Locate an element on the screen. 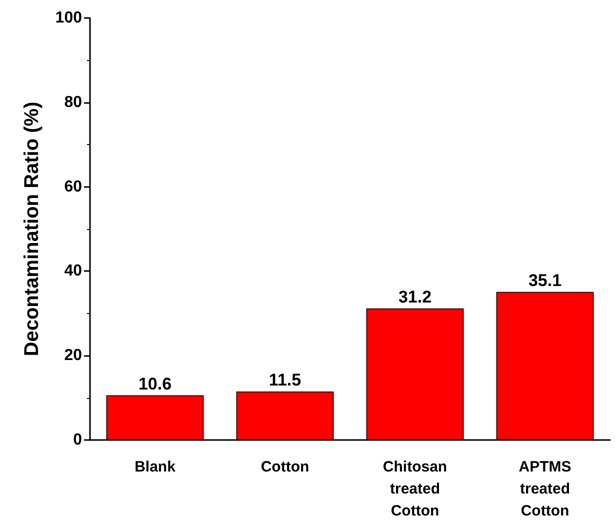 The height and width of the screenshot is (526, 615). y-tick-label: 100 is located at coordinates (68, 18).